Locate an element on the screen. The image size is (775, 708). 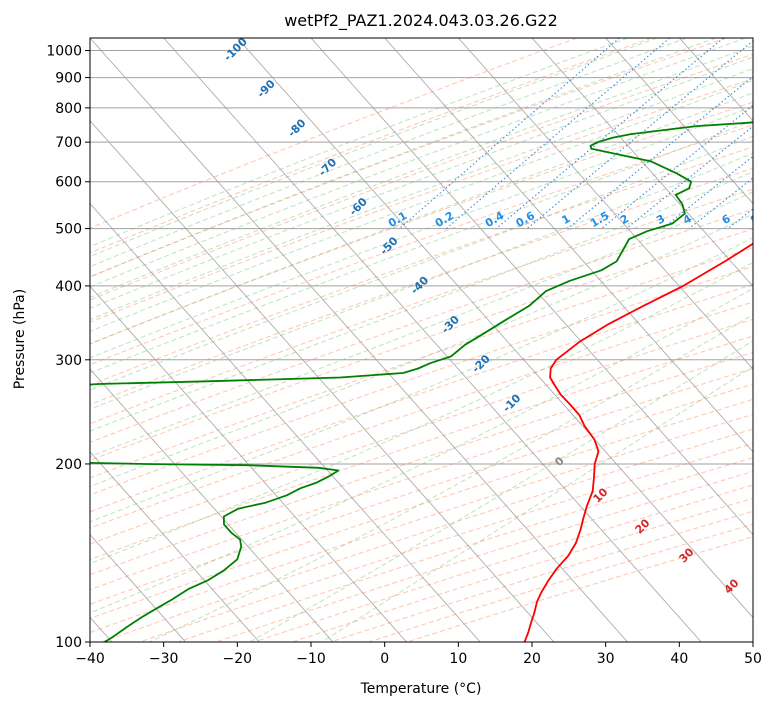
x-tick-label: 10 is located at coordinates (458, 659).